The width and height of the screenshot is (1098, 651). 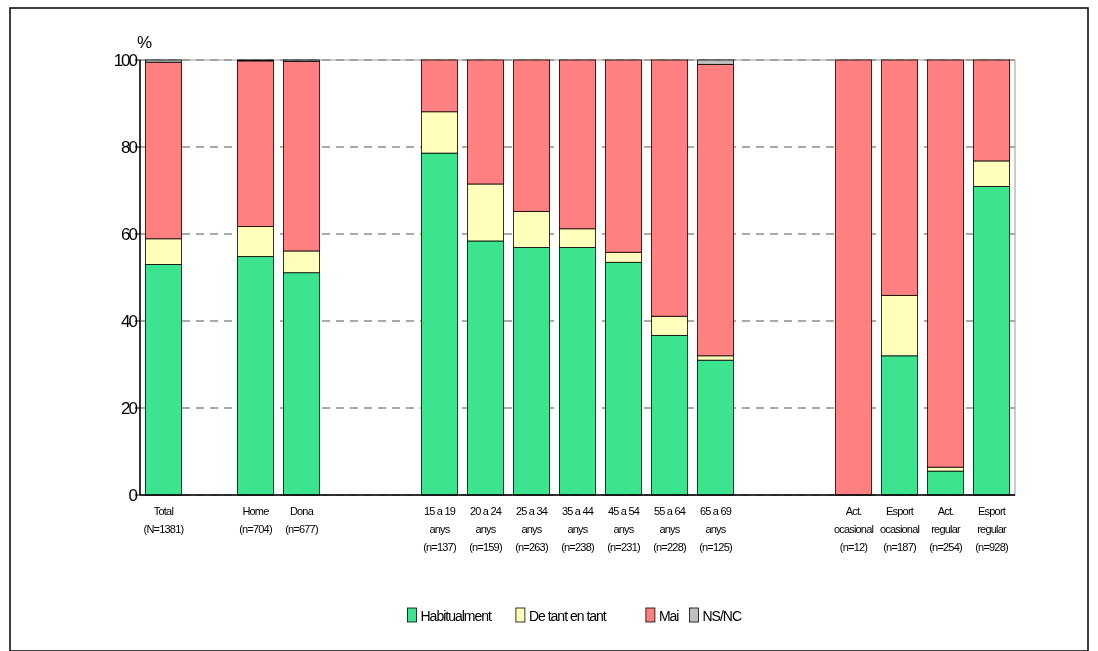 I want to click on x-tick-label: Act. regular (n=254), so click(x=945, y=529).